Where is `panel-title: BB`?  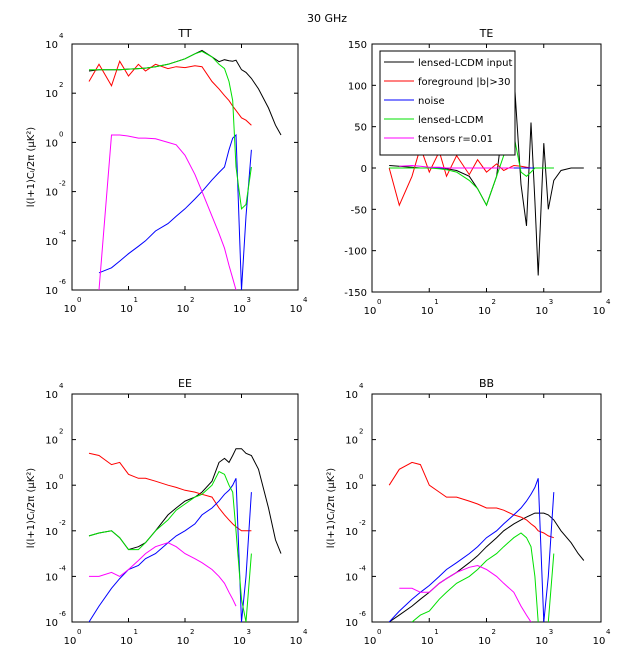 panel-title: BB is located at coordinates (486, 383).